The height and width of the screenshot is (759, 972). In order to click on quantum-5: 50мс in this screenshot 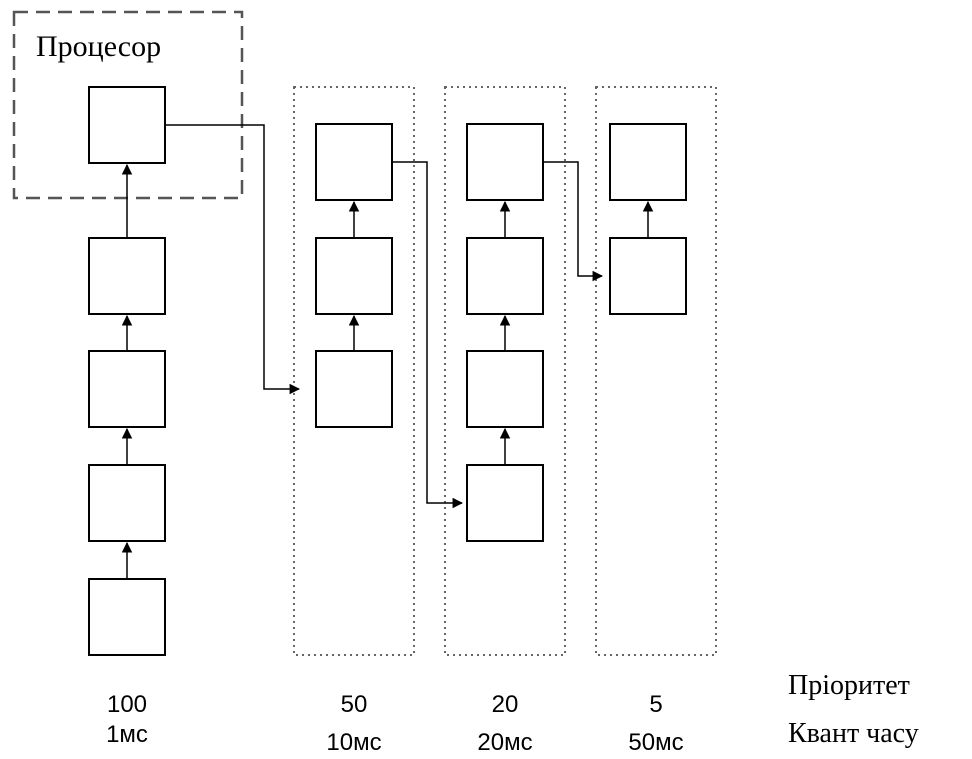, I will do `click(655, 742)`.